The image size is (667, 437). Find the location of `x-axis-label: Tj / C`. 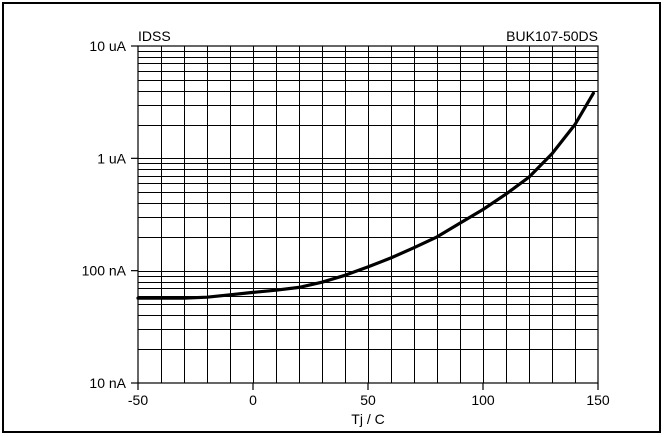

x-axis-label: Tj / C is located at coordinates (367, 419).